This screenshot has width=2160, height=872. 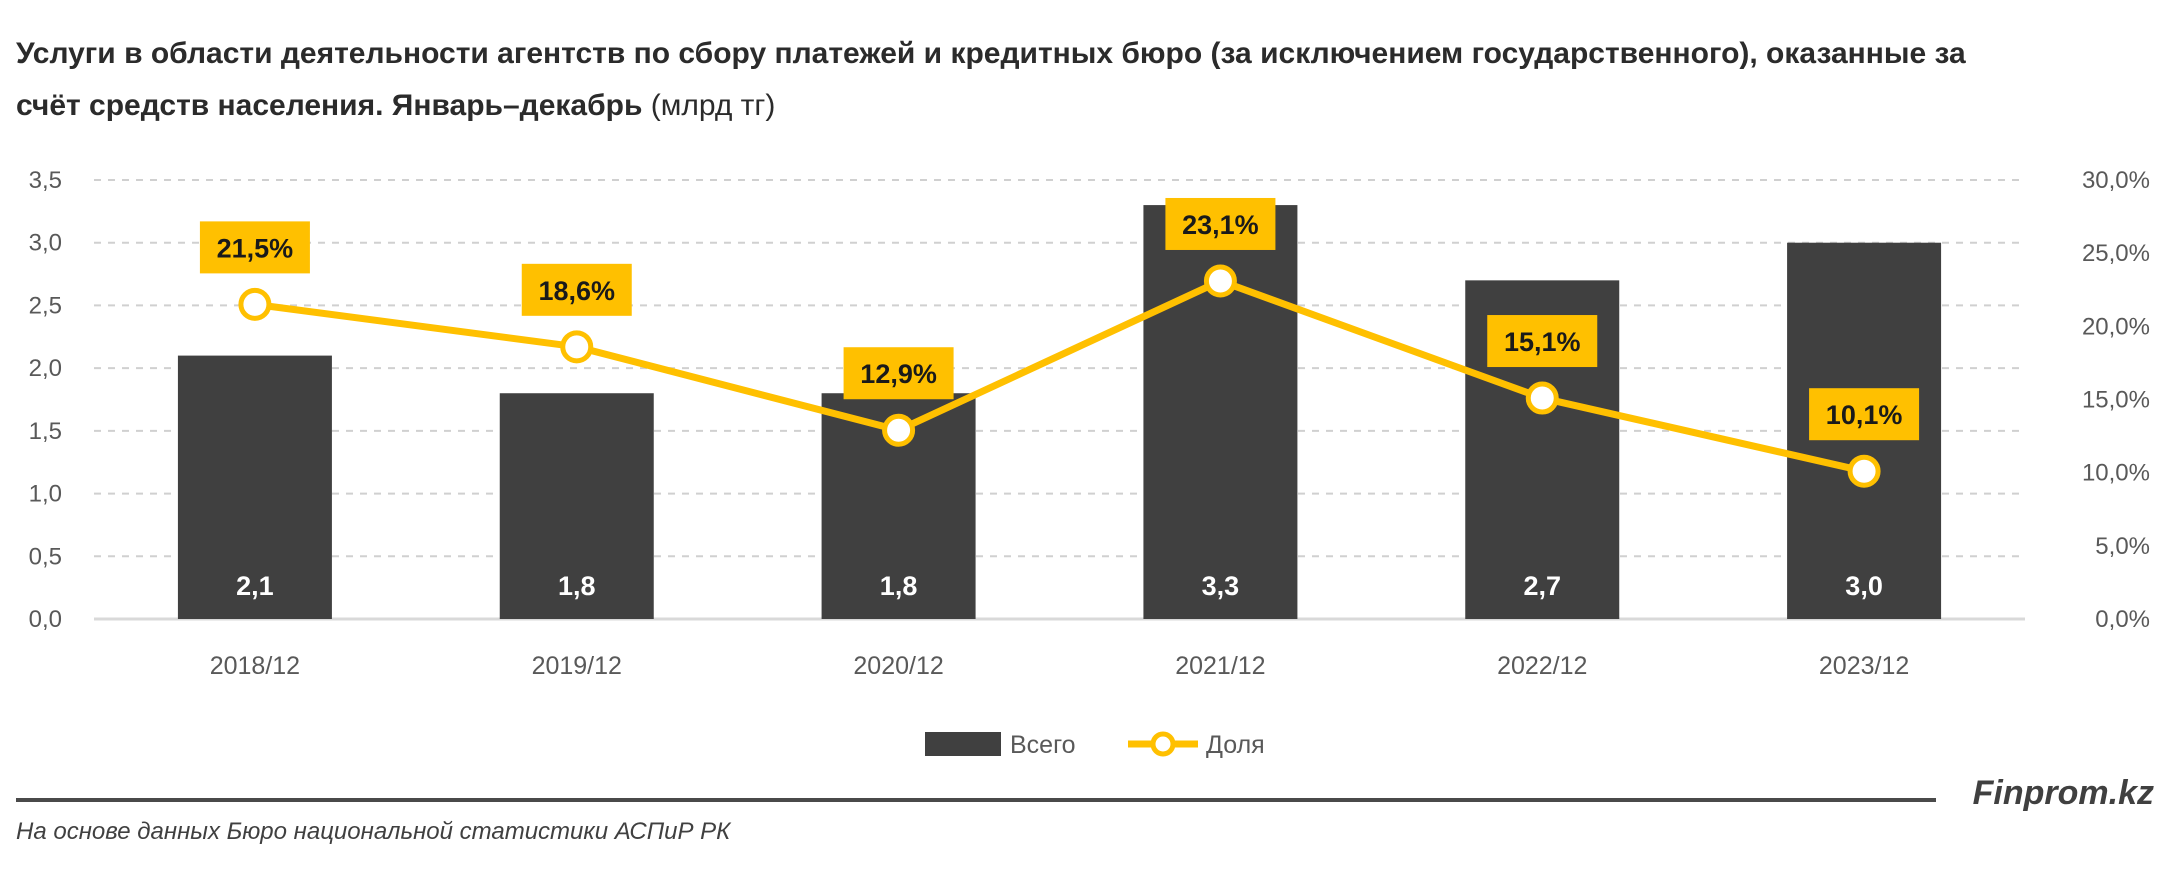 I want to click on right-axis-tick: 5,0%, so click(x=2122, y=546).